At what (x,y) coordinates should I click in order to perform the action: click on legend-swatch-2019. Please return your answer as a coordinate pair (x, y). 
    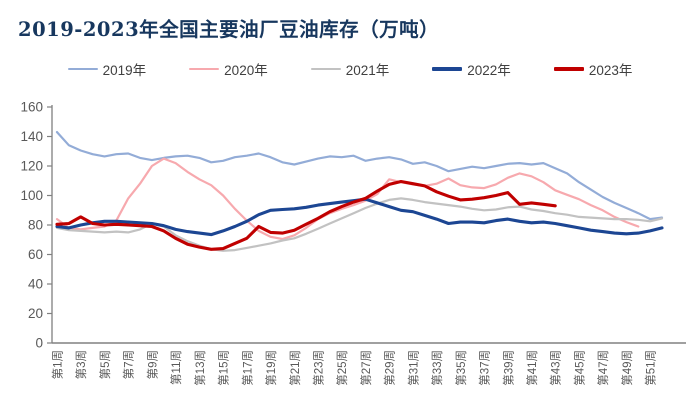
    Looking at the image, I should click on (82, 69).